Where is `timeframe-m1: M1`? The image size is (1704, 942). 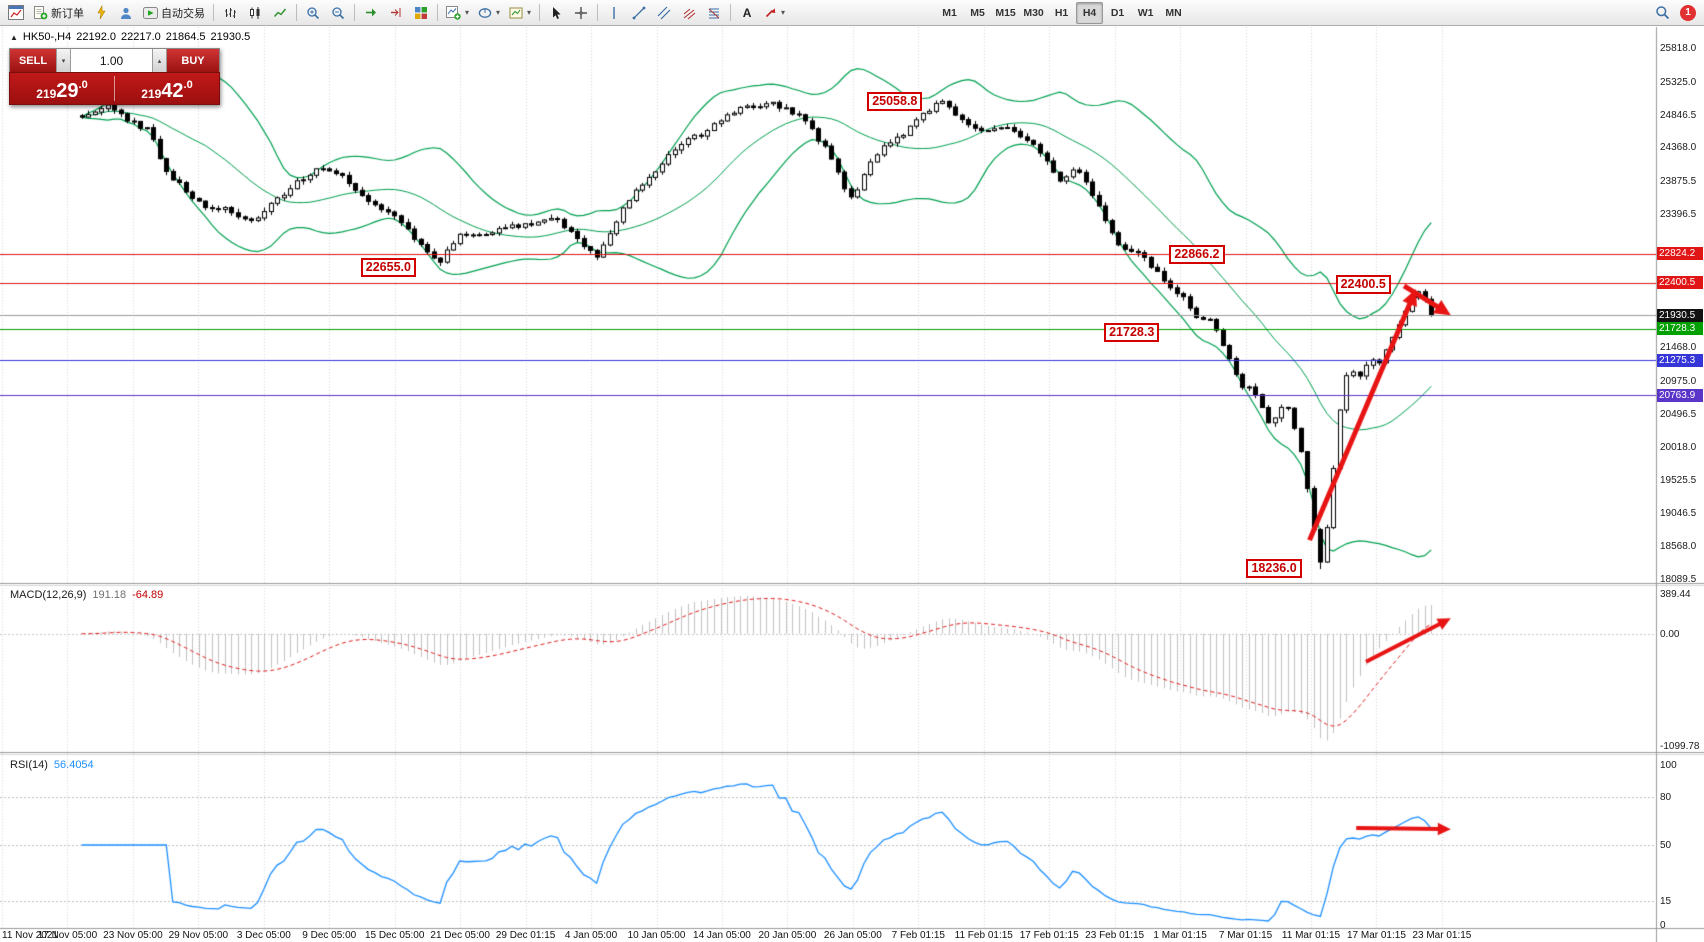 timeframe-m1: M1 is located at coordinates (949, 12).